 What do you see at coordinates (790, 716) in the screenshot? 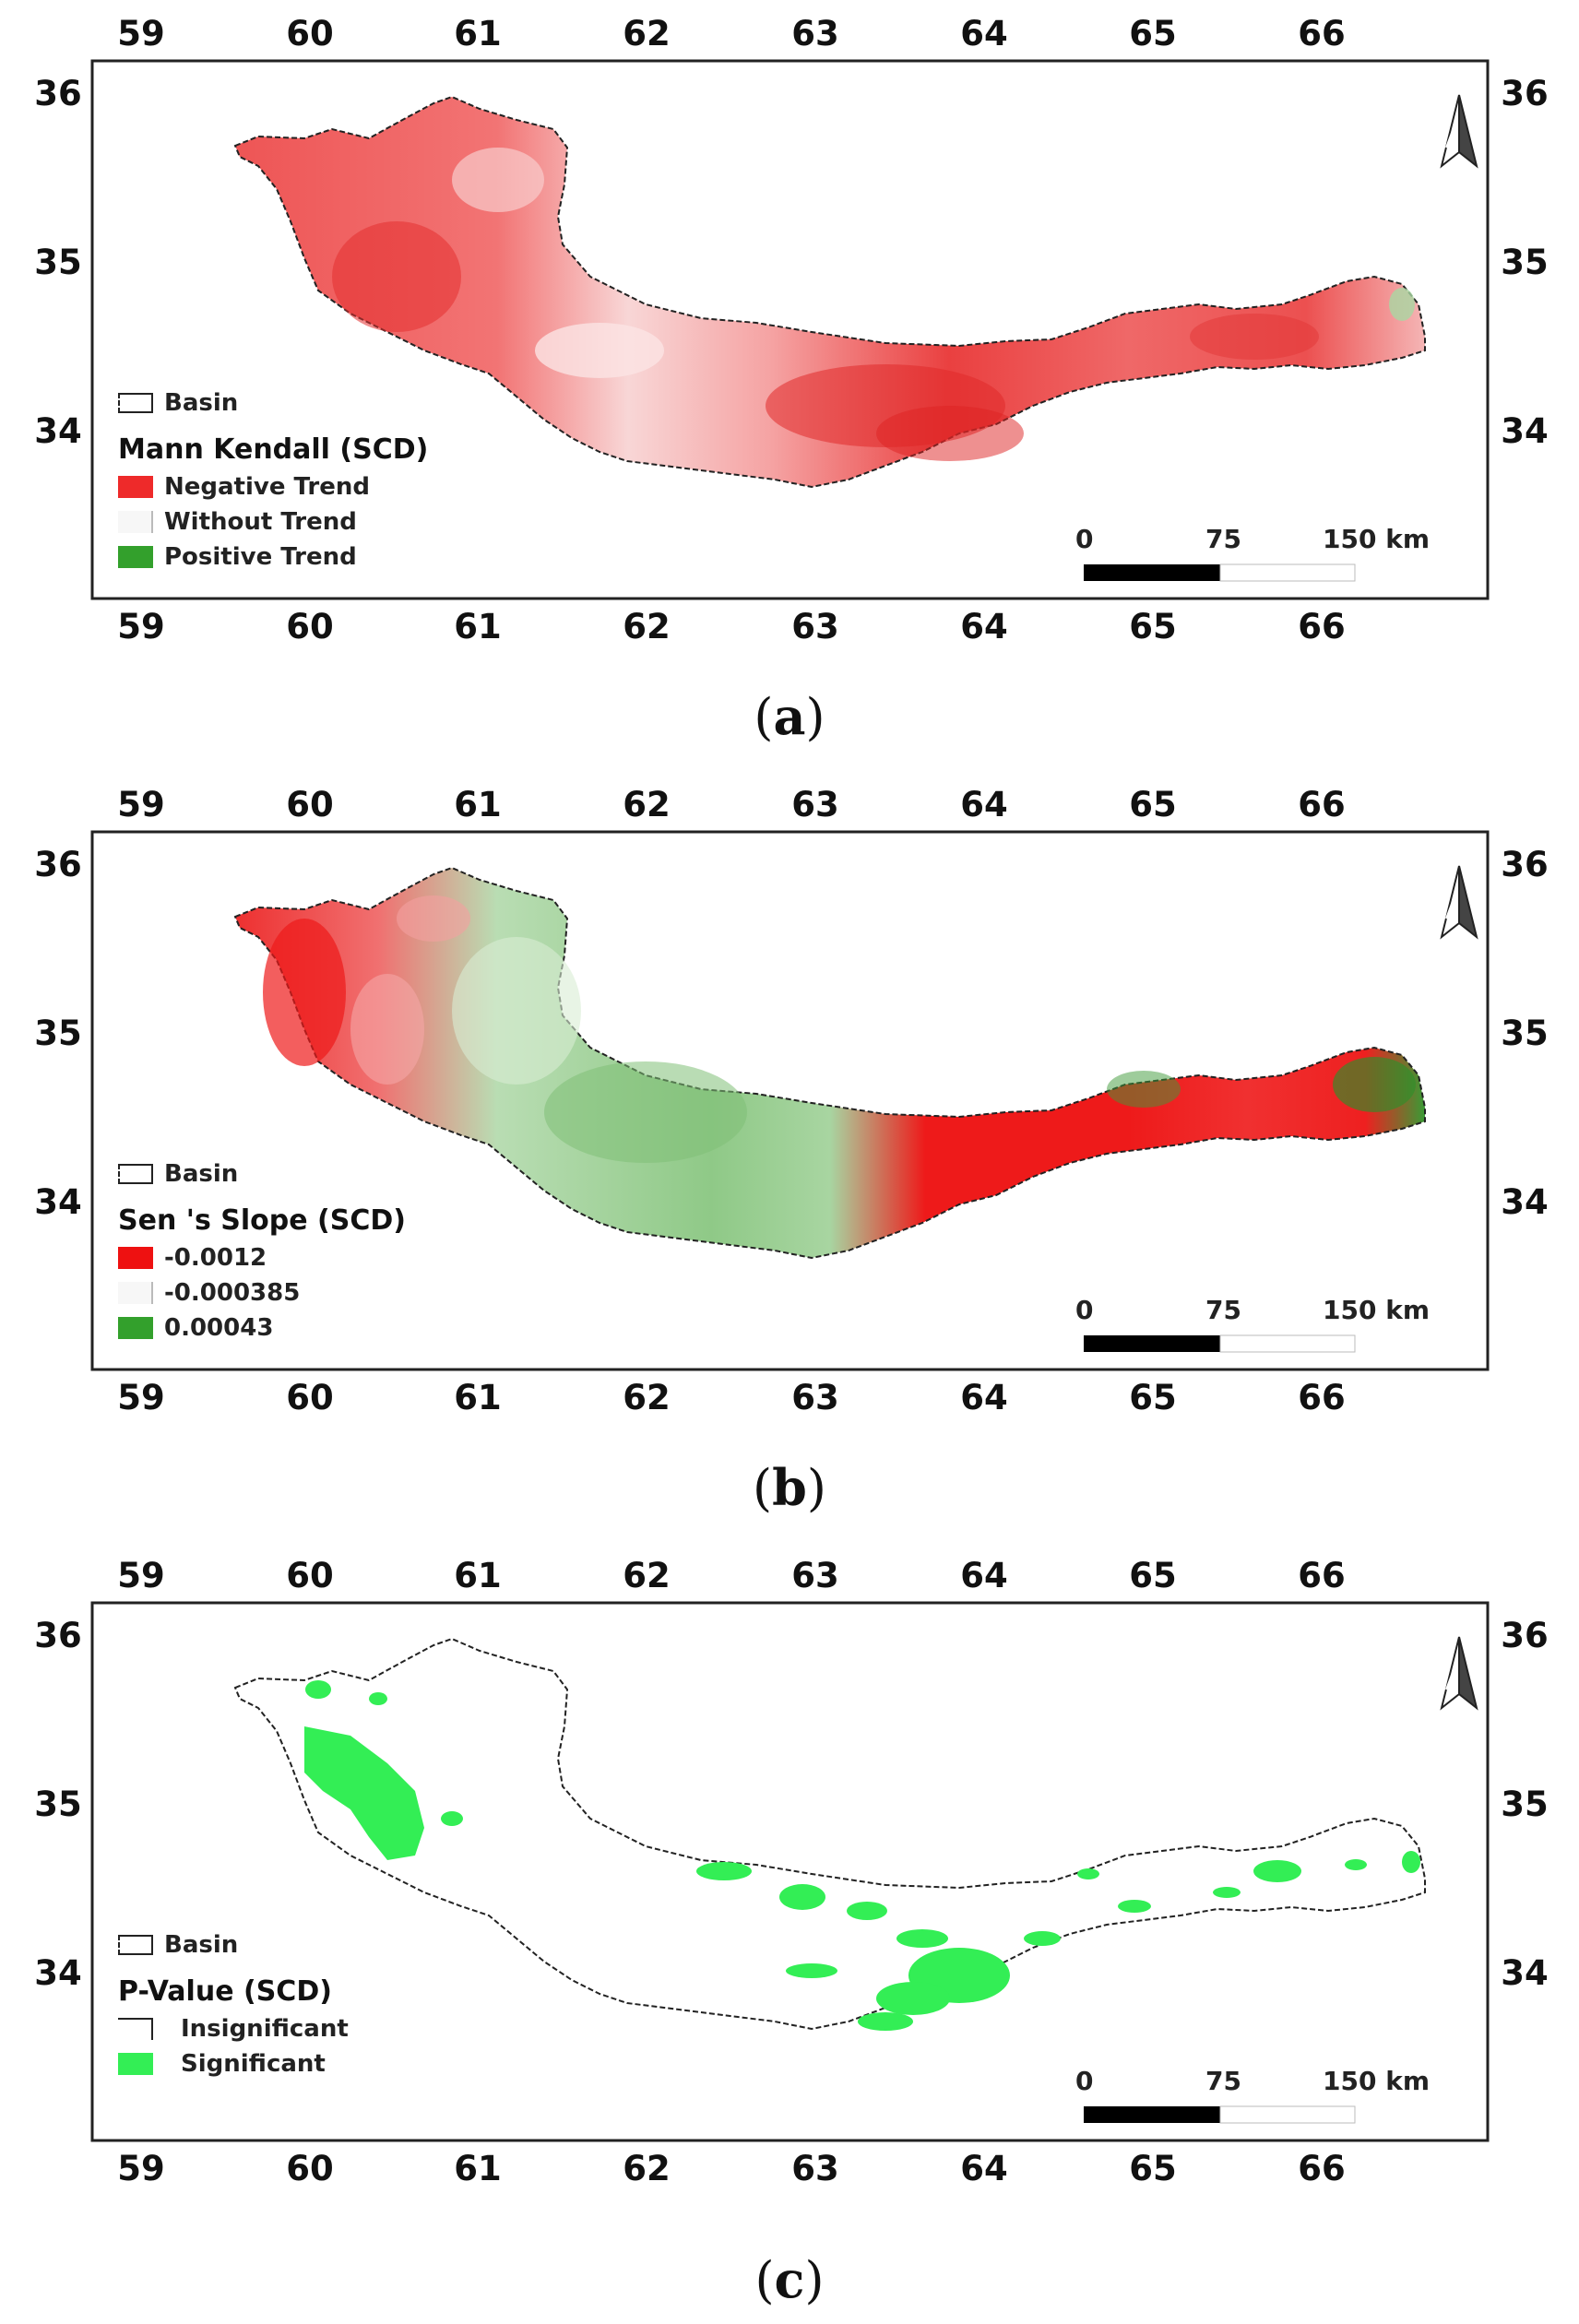
I see `panel-caption: (a)` at bounding box center [790, 716].